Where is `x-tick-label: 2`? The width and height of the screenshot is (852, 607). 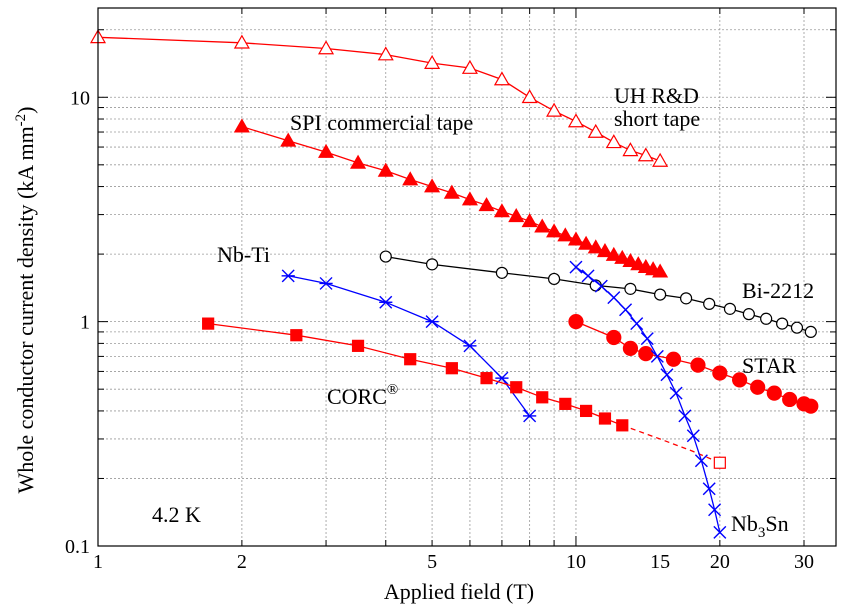
x-tick-label: 2 is located at coordinates (242, 562).